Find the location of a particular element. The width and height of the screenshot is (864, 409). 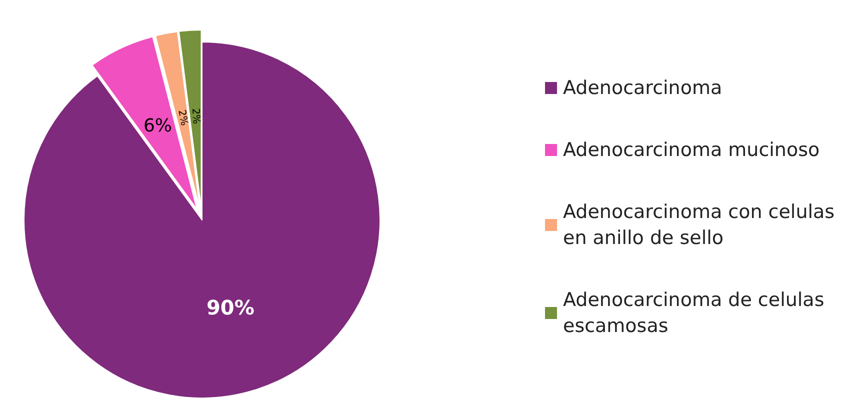

legend-label: Adenocarcinoma de celulas escamosas is located at coordinates (696, 313).